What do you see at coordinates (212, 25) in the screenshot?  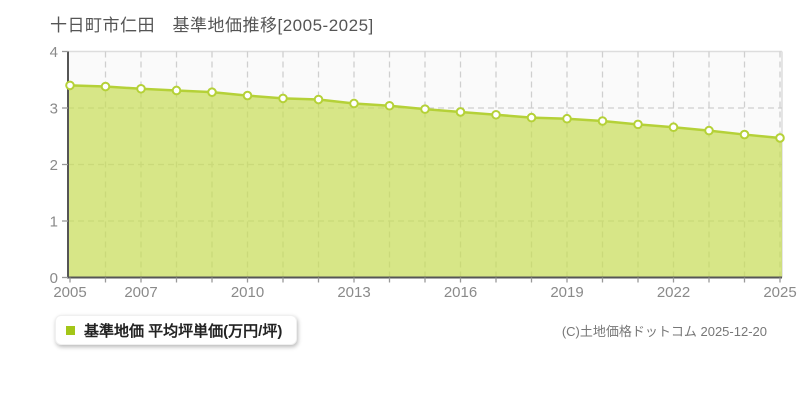 I see `chart-title: 十日町市仁田 基準地価推移[2005-2025]` at bounding box center [212, 25].